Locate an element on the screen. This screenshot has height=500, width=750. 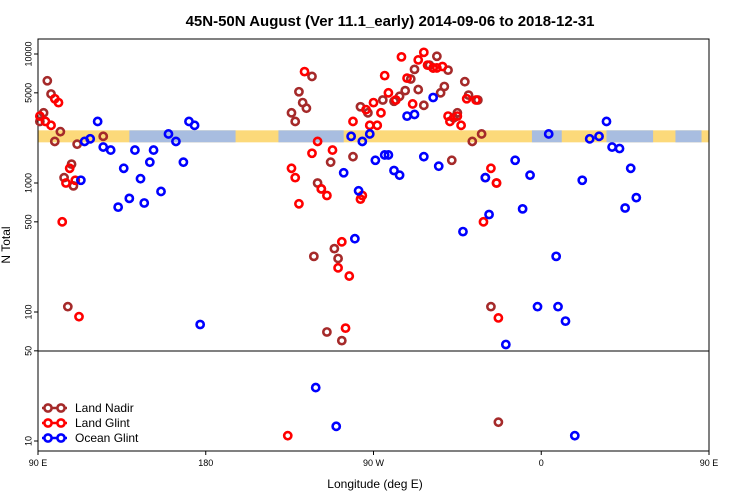
y-tick-label: 50 is located at coordinates (28, 351).